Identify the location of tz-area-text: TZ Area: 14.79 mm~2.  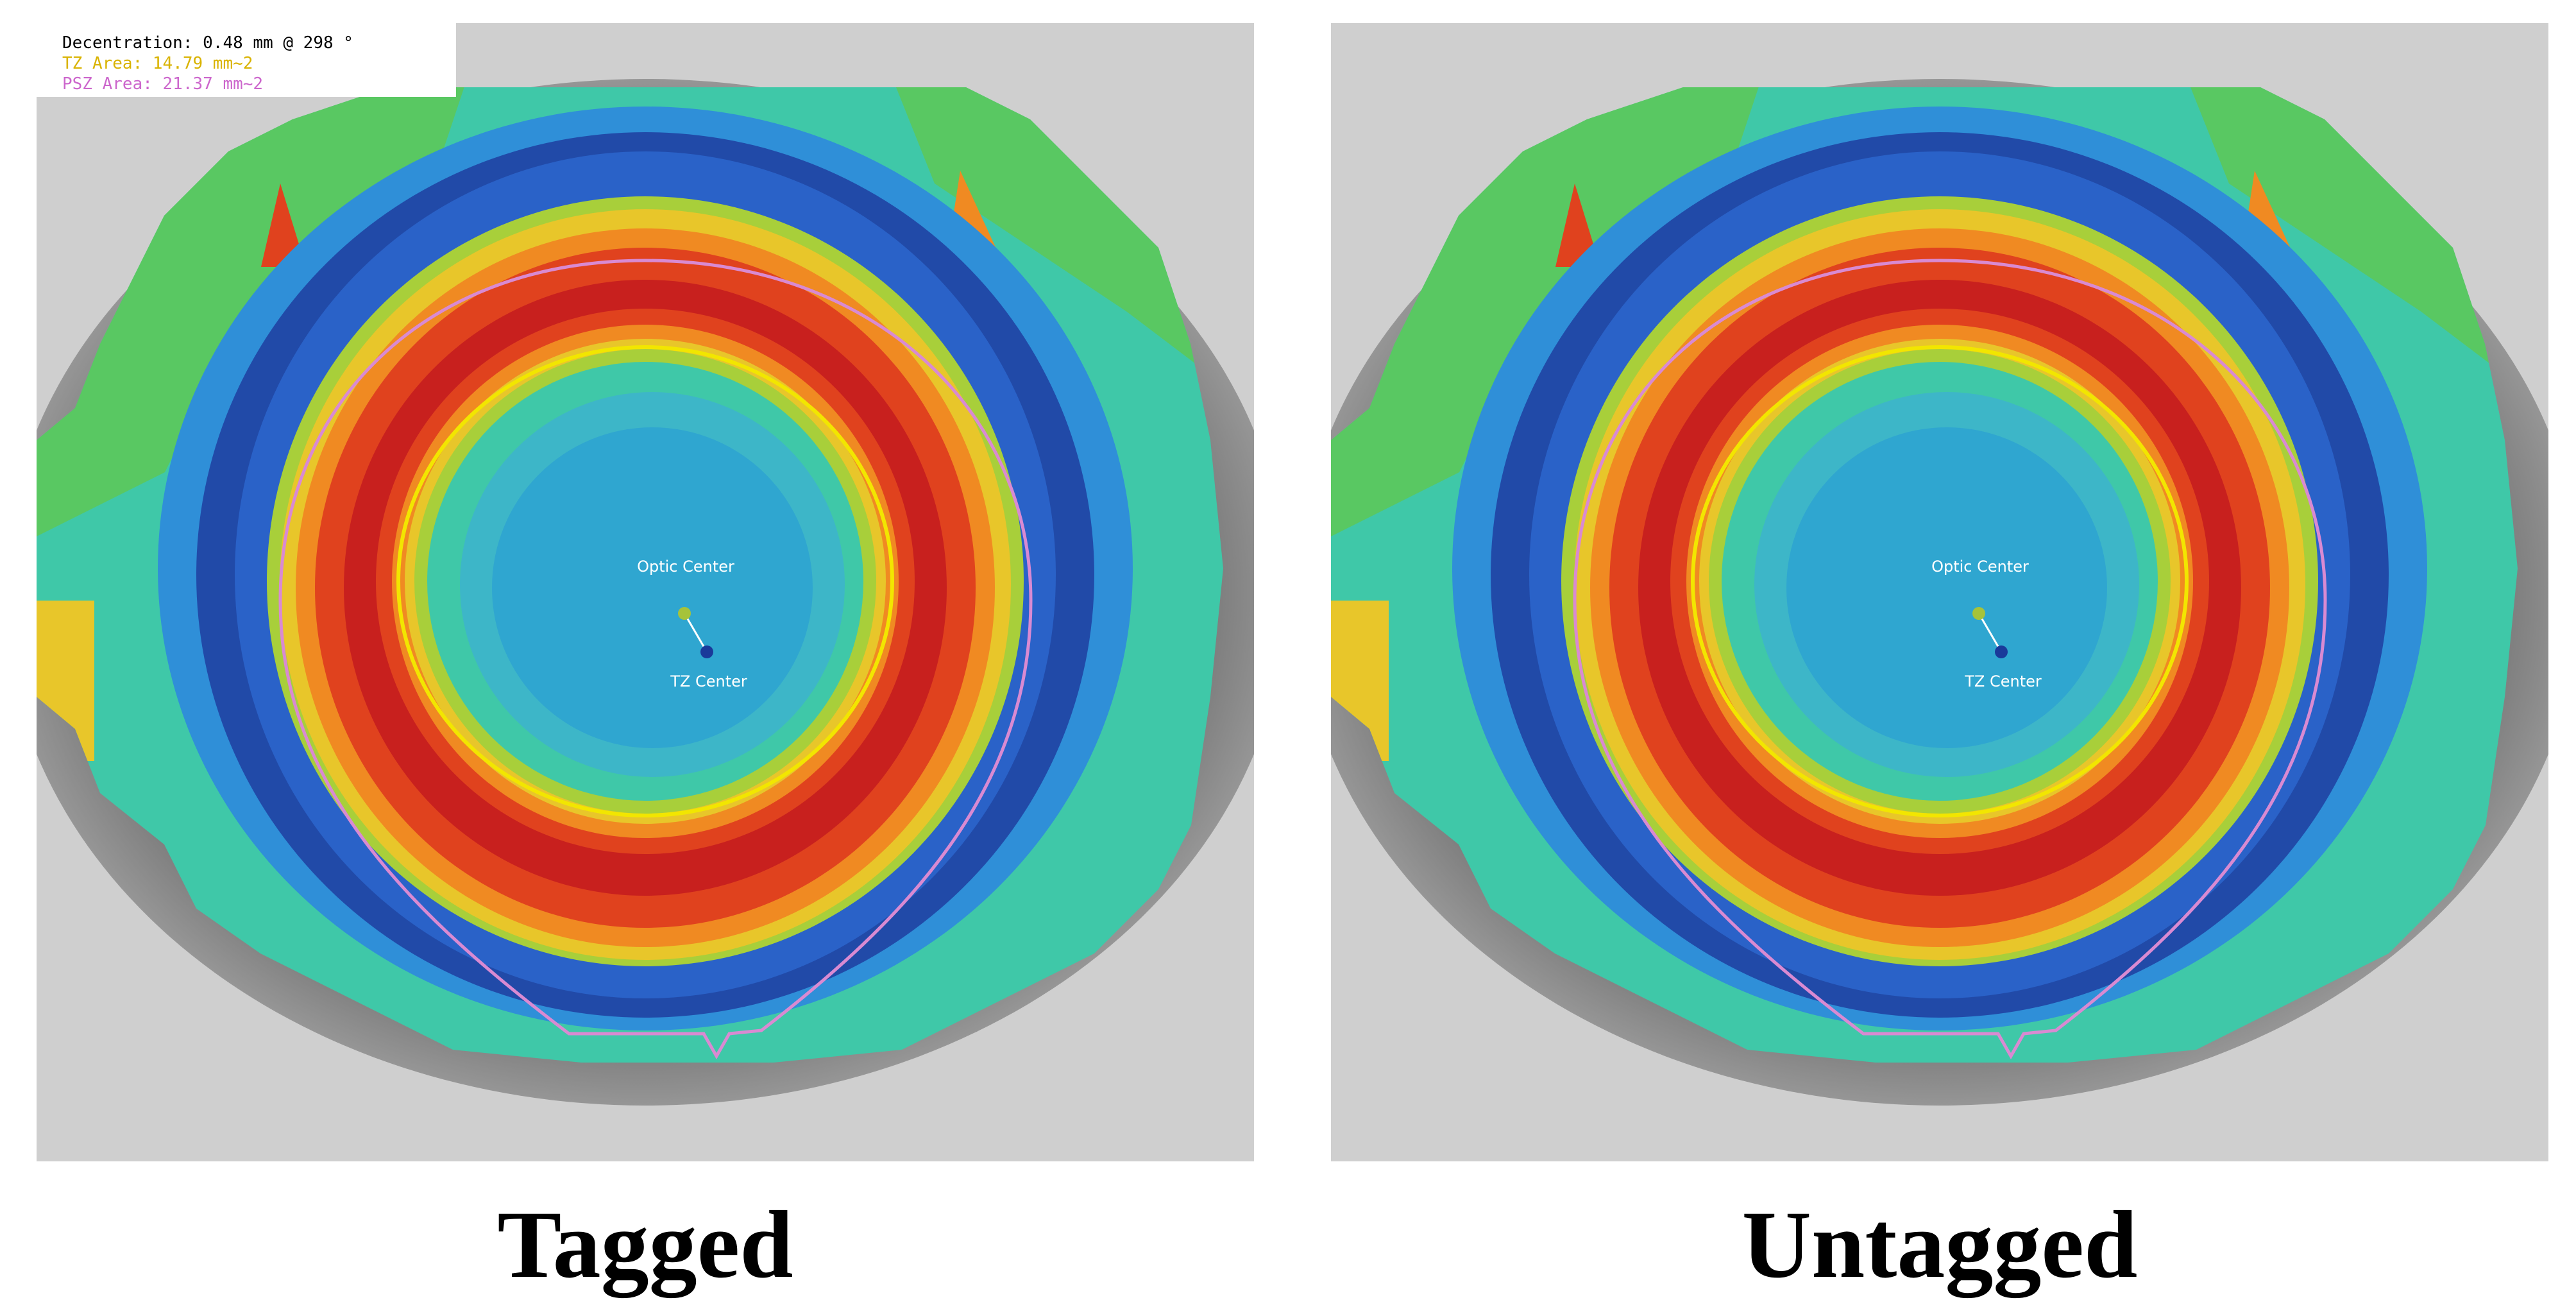
(157, 64).